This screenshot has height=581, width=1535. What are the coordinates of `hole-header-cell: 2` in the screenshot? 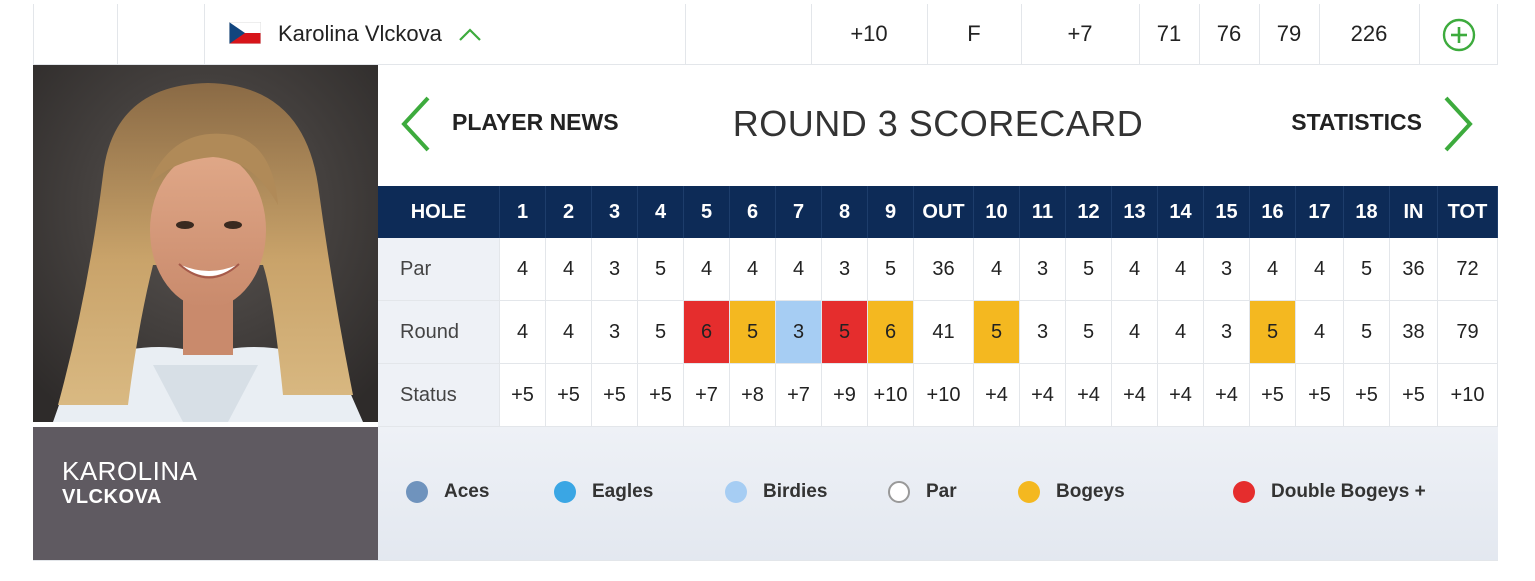 It's located at (569, 212).